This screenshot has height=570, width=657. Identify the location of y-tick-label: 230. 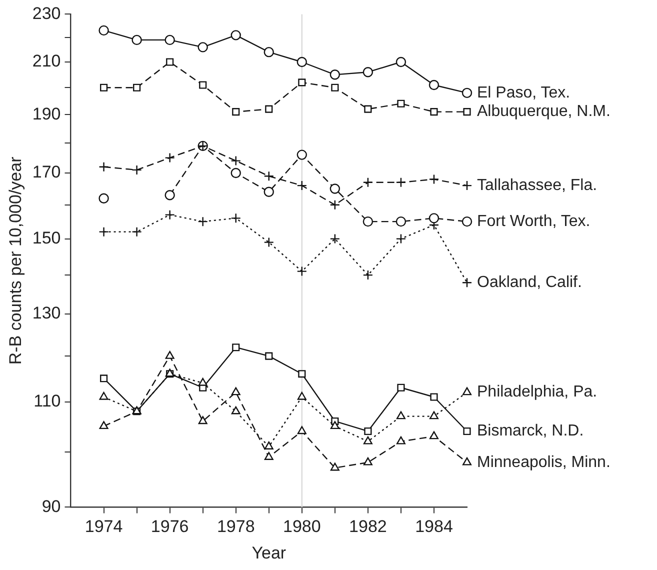
(46, 13).